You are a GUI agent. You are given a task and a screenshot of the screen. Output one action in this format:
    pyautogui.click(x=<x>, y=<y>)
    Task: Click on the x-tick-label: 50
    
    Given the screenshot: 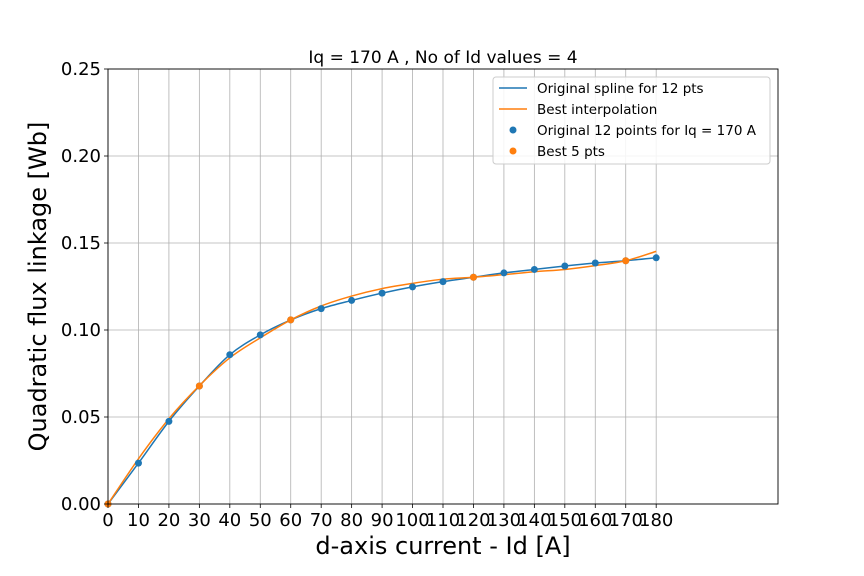 What is the action you would take?
    pyautogui.click(x=260, y=520)
    